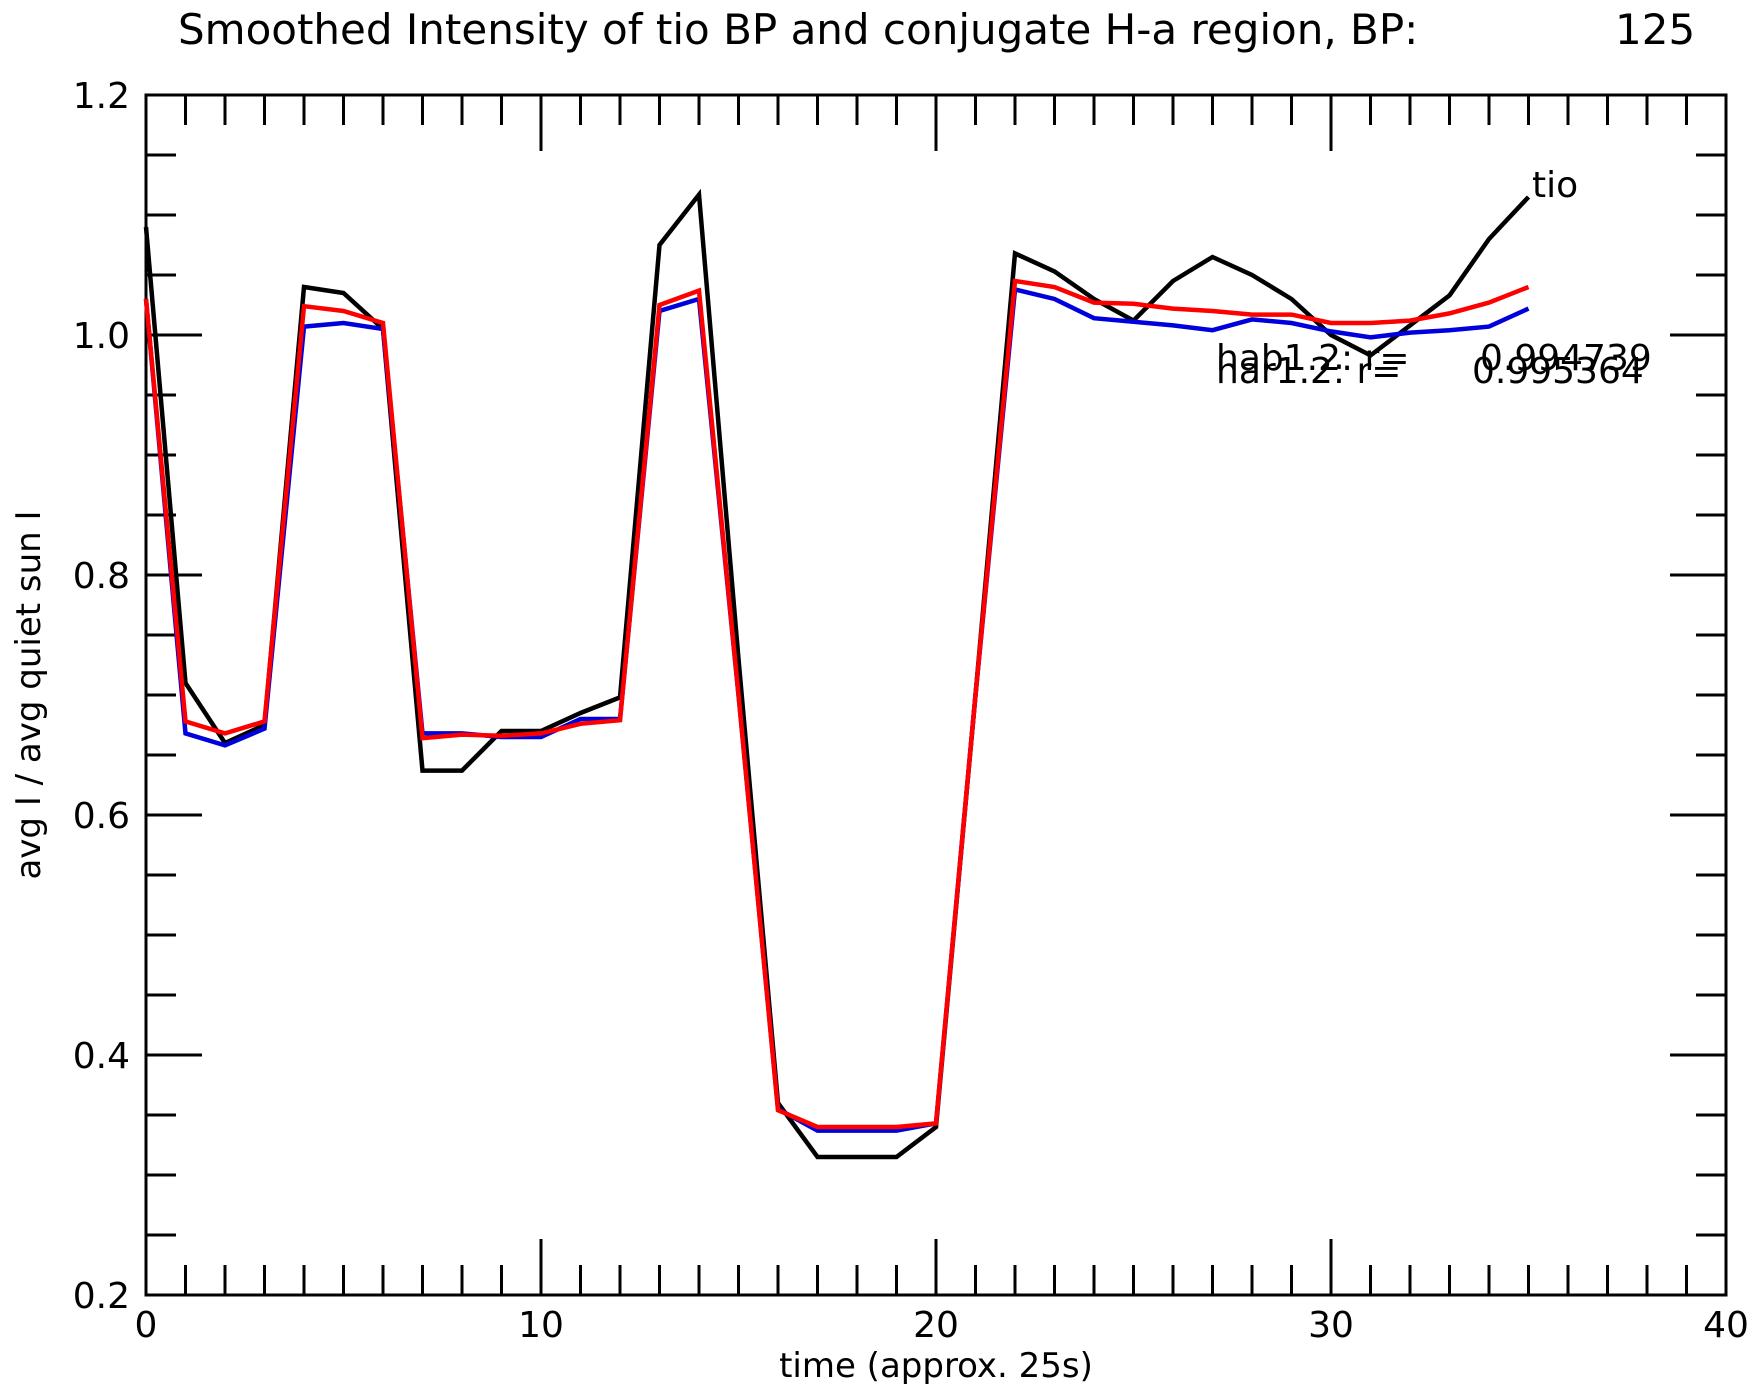 The width and height of the screenshot is (1754, 1392). I want to click on x-axis-label: time (approx. 25s), so click(936, 1366).